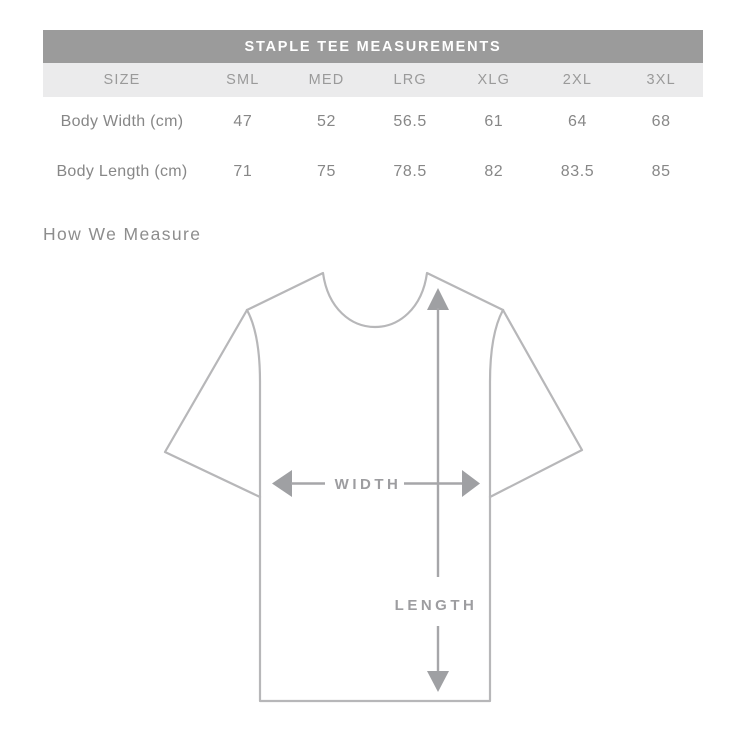 This screenshot has width=750, height=735. I want to click on body-length-3xl: 85, so click(661, 172).